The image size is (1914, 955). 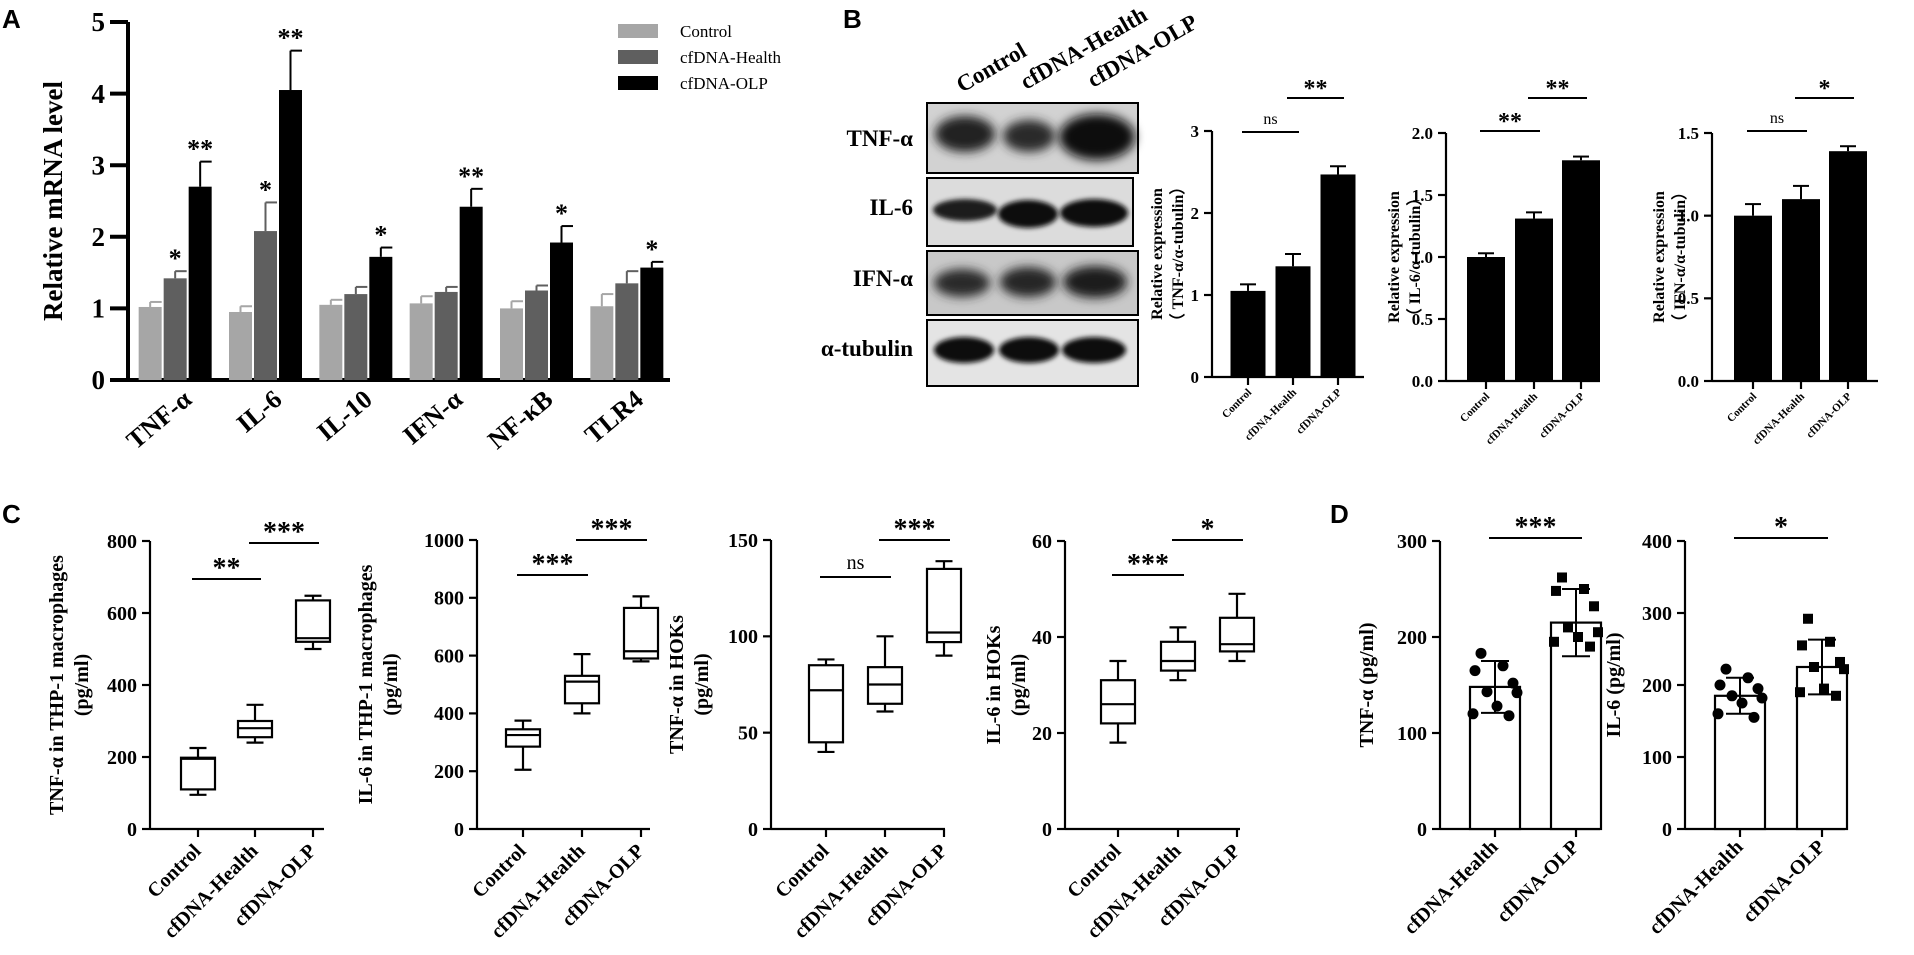 What do you see at coordinates (159, 419) in the screenshot?
I see `x-tick-label: TNF-α` at bounding box center [159, 419].